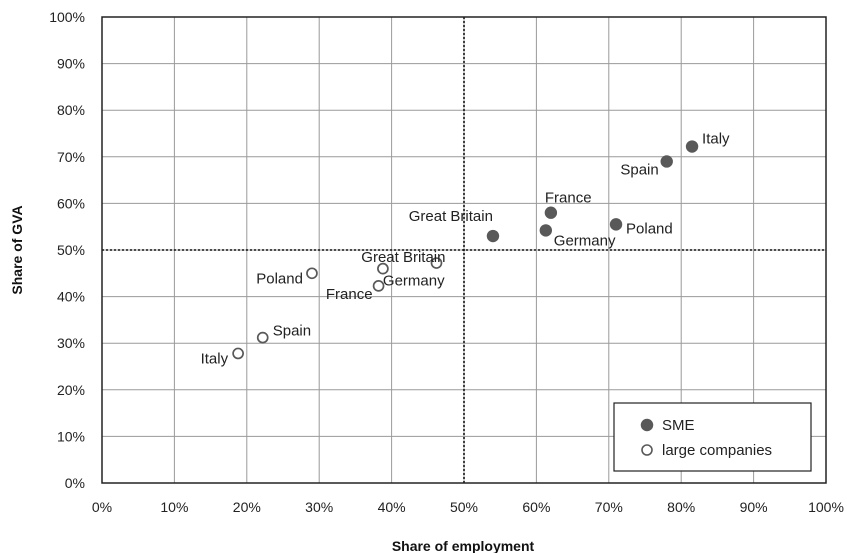 Image resolution: width=847 pixels, height=553 pixels. Describe the element at coordinates (678, 425) in the screenshot. I see `legend-label-sme: SME` at that location.